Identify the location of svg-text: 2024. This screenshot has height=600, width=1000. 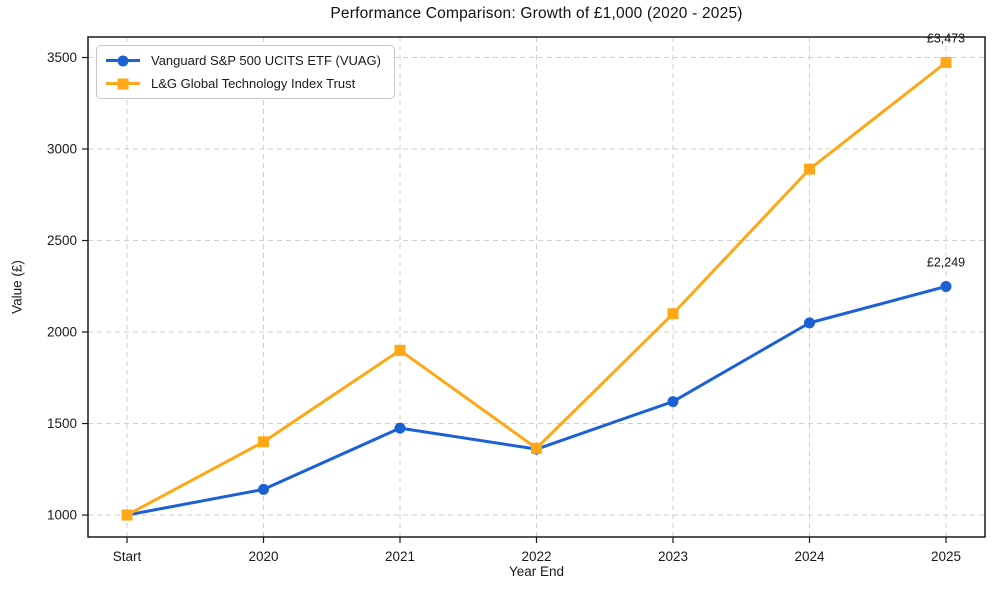
(809, 556).